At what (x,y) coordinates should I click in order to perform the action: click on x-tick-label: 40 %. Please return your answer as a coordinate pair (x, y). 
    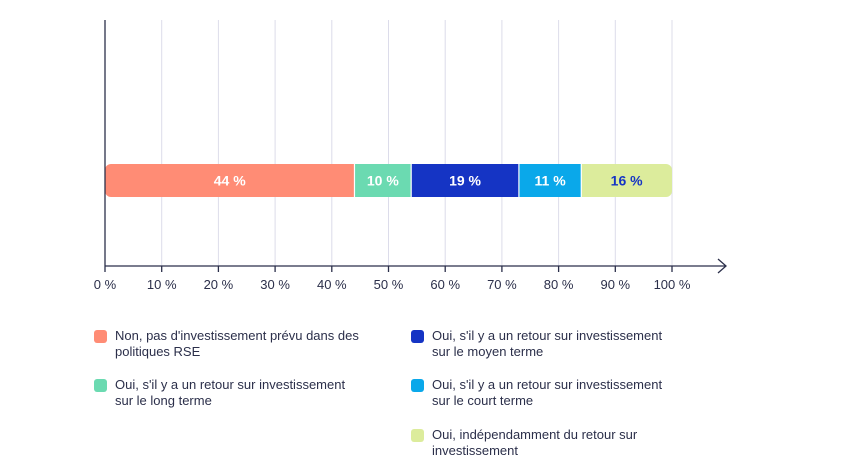
    Looking at the image, I should click on (332, 284).